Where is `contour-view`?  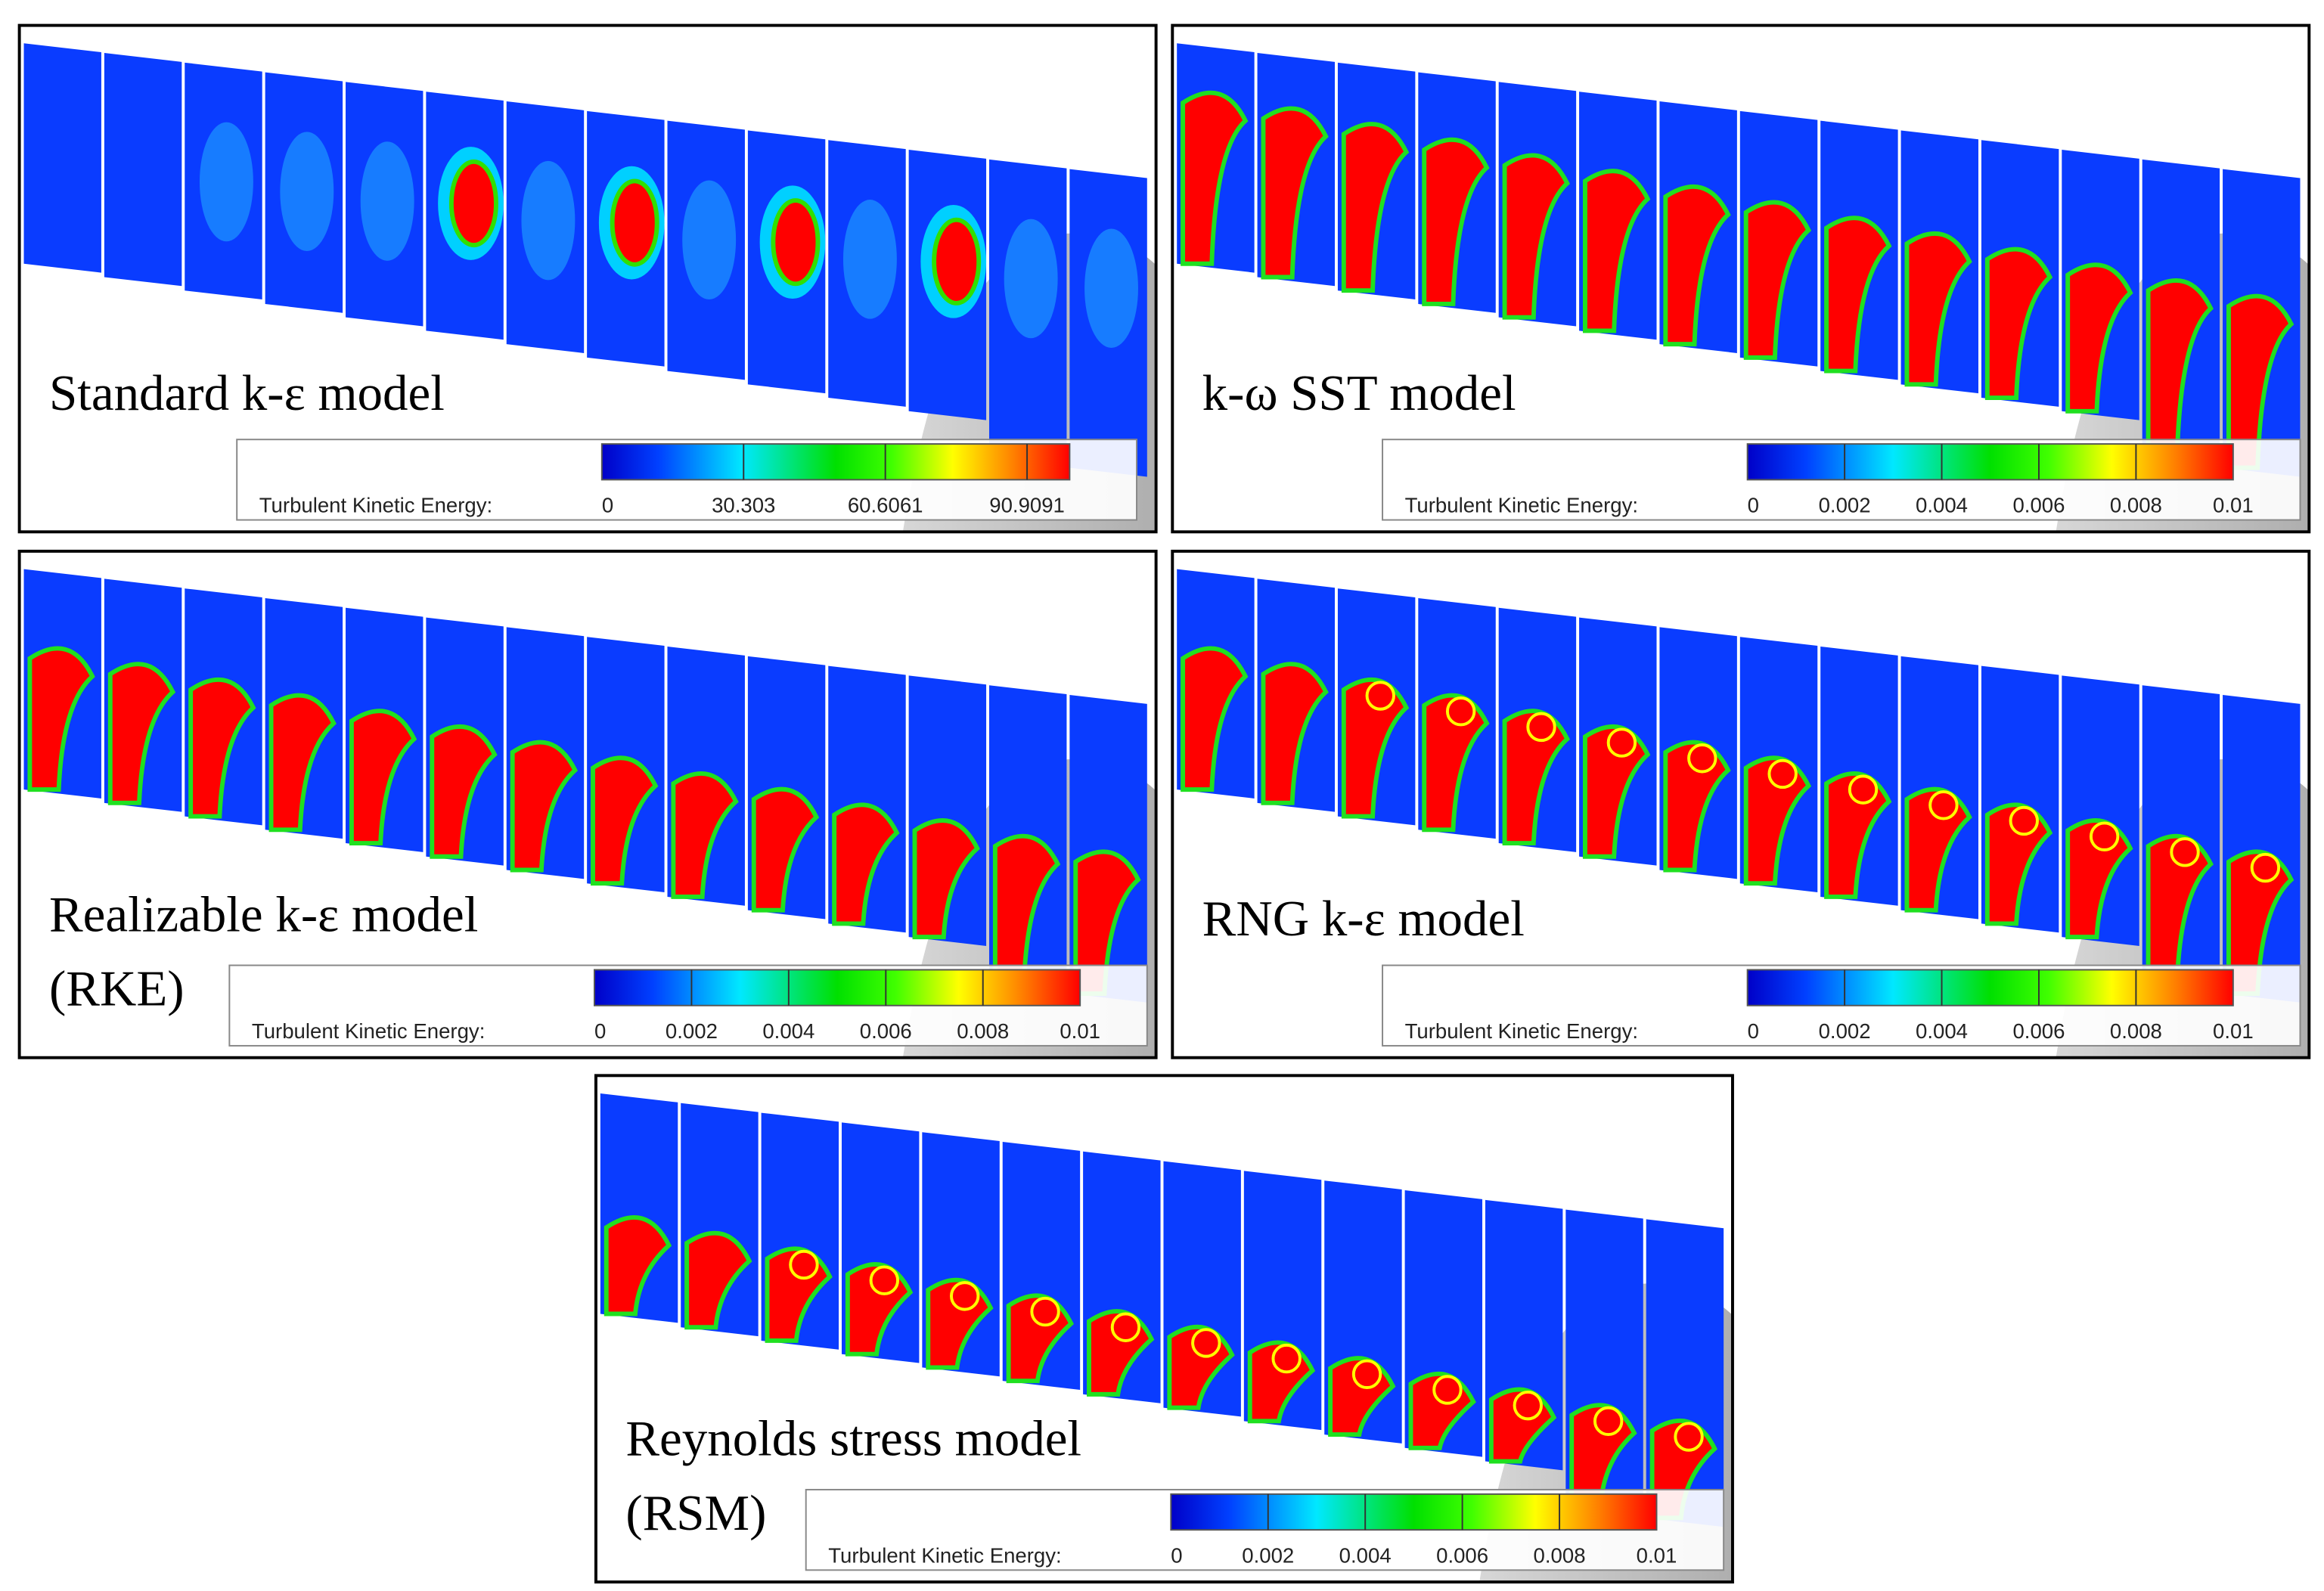
contour-view is located at coordinates (589, 813).